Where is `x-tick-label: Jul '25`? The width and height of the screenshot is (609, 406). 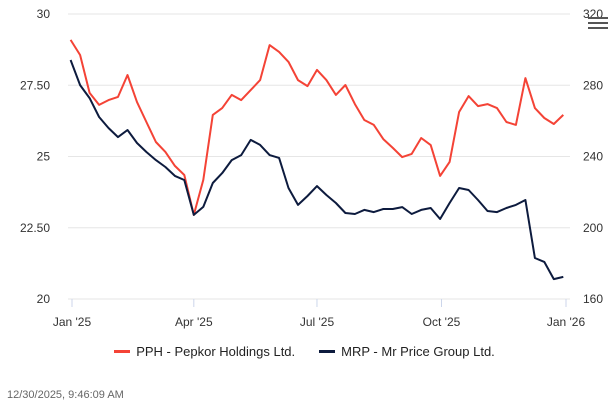 x-tick-label: Jul '25 is located at coordinates (317, 322).